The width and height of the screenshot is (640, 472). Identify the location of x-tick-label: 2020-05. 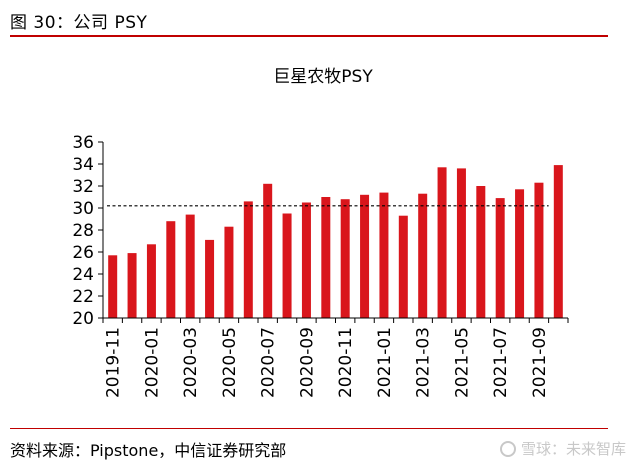
(230, 362).